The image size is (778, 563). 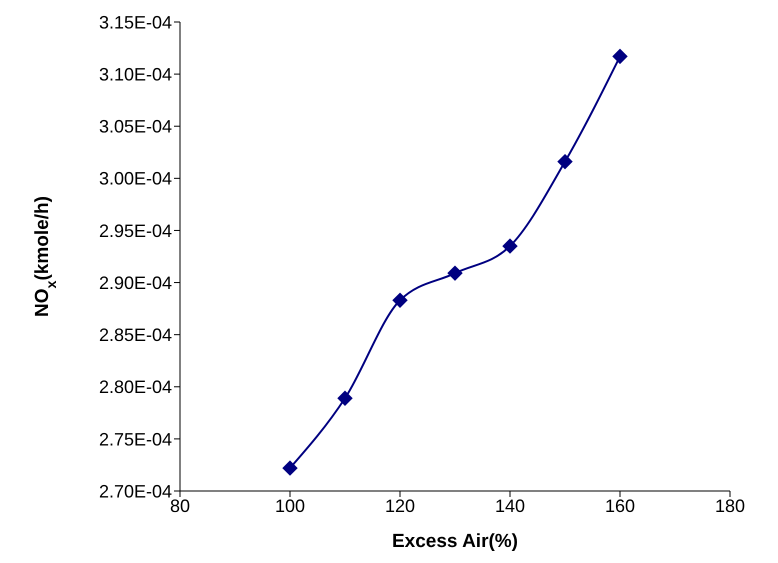 What do you see at coordinates (400, 506) in the screenshot?
I see `x-tick-label: 120` at bounding box center [400, 506].